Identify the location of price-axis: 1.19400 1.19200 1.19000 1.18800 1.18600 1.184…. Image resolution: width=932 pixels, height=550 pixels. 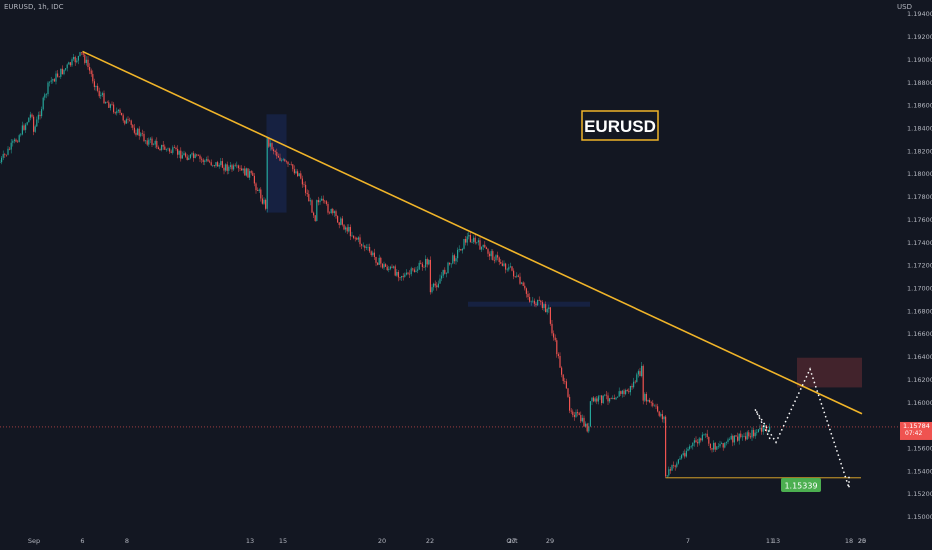
(919, 265).